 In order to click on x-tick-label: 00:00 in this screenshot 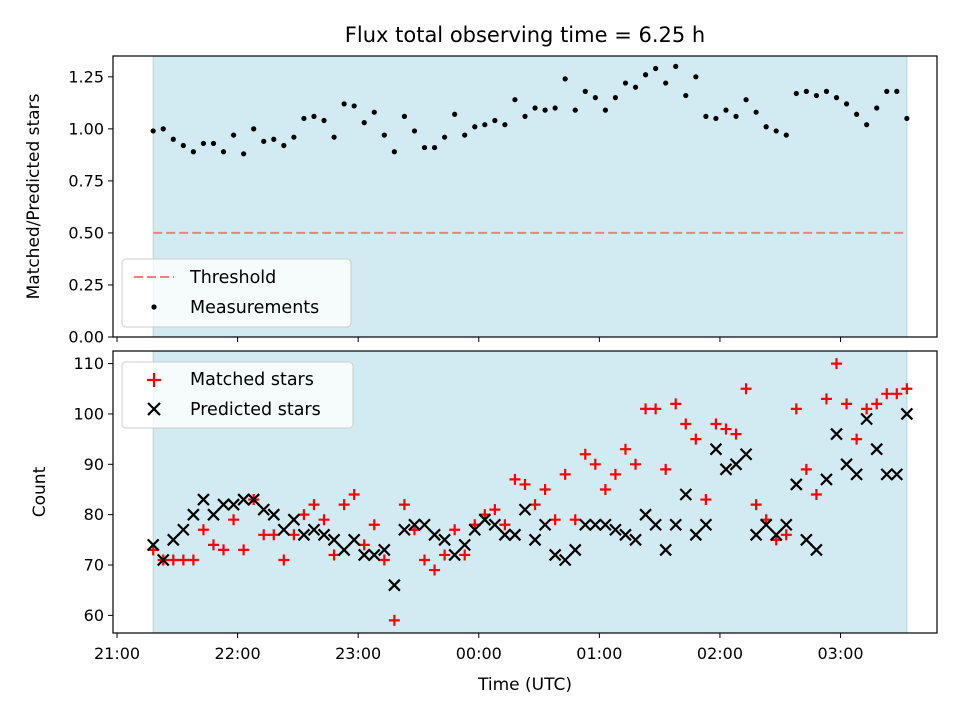, I will do `click(479, 653)`.